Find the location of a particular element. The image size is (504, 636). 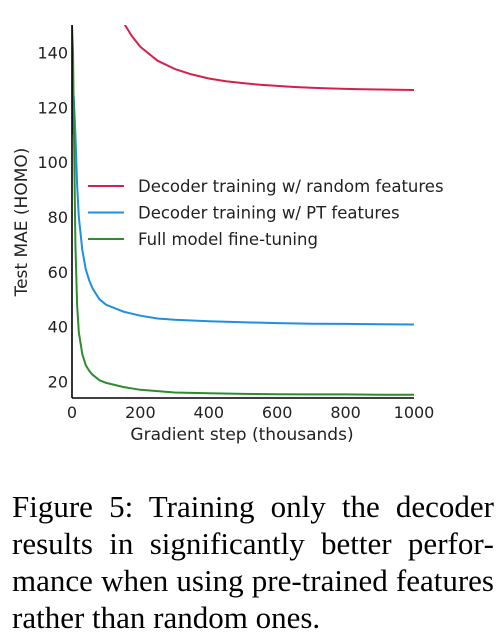

y-axis-label: Test MAE (HOMO) is located at coordinates (22, 223).